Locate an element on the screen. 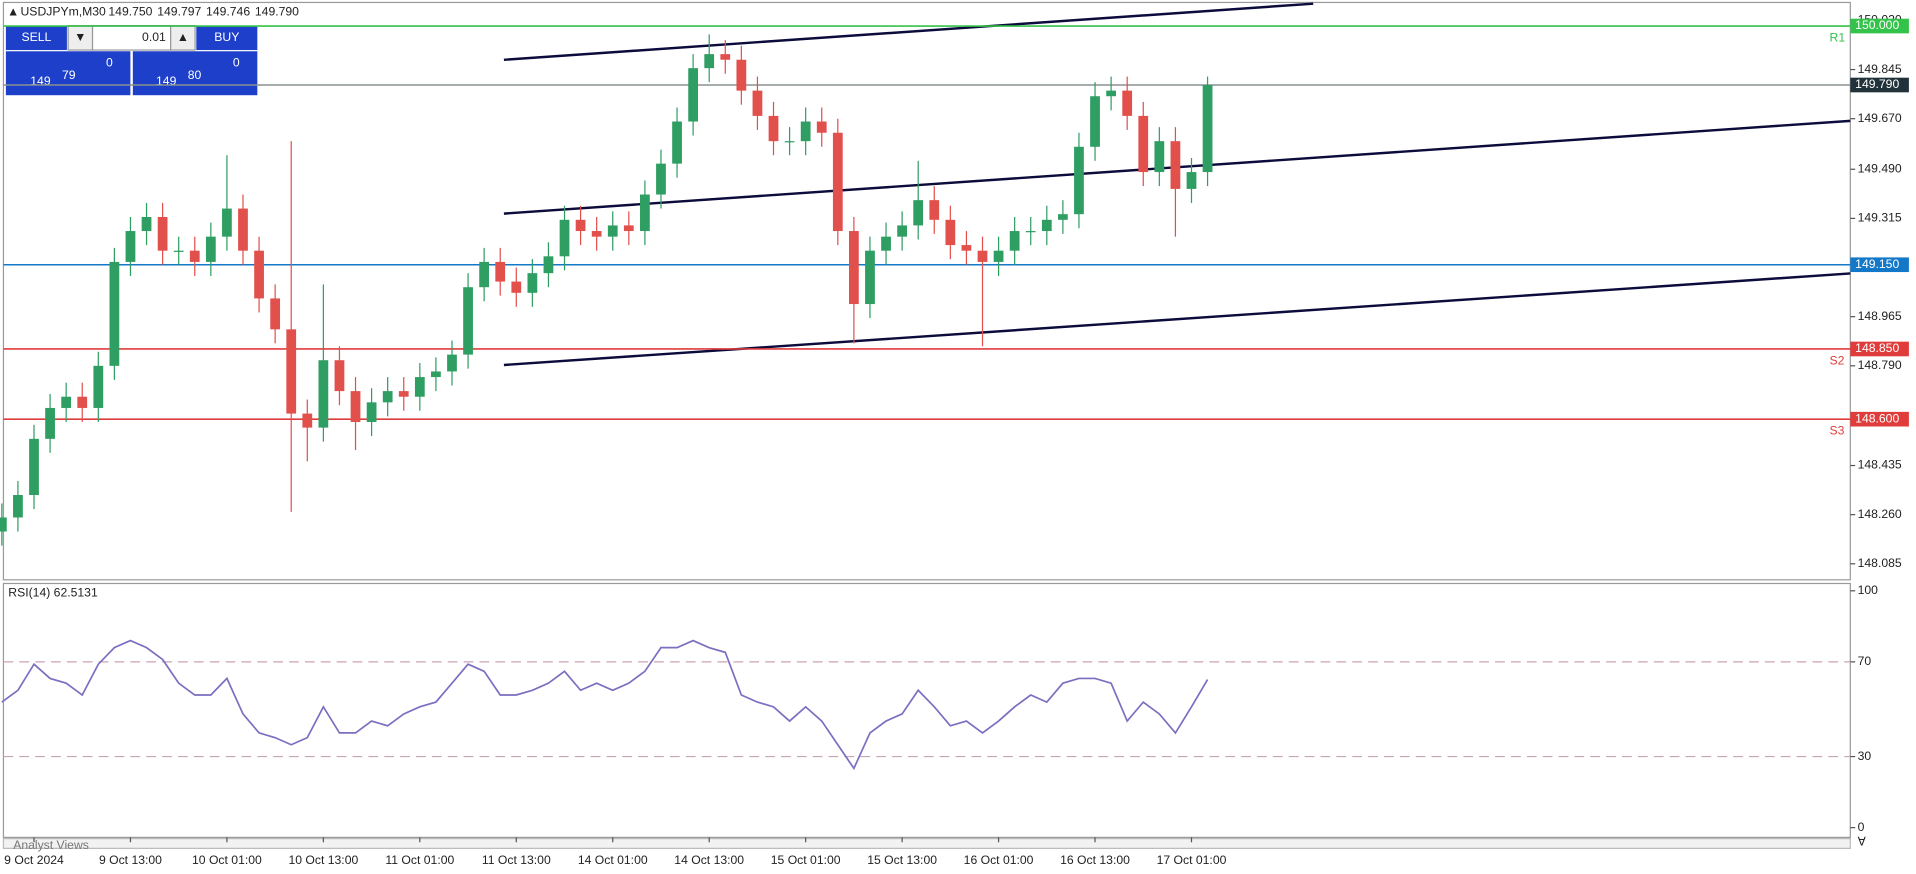  level-label: 149.790 is located at coordinates (1877, 84).